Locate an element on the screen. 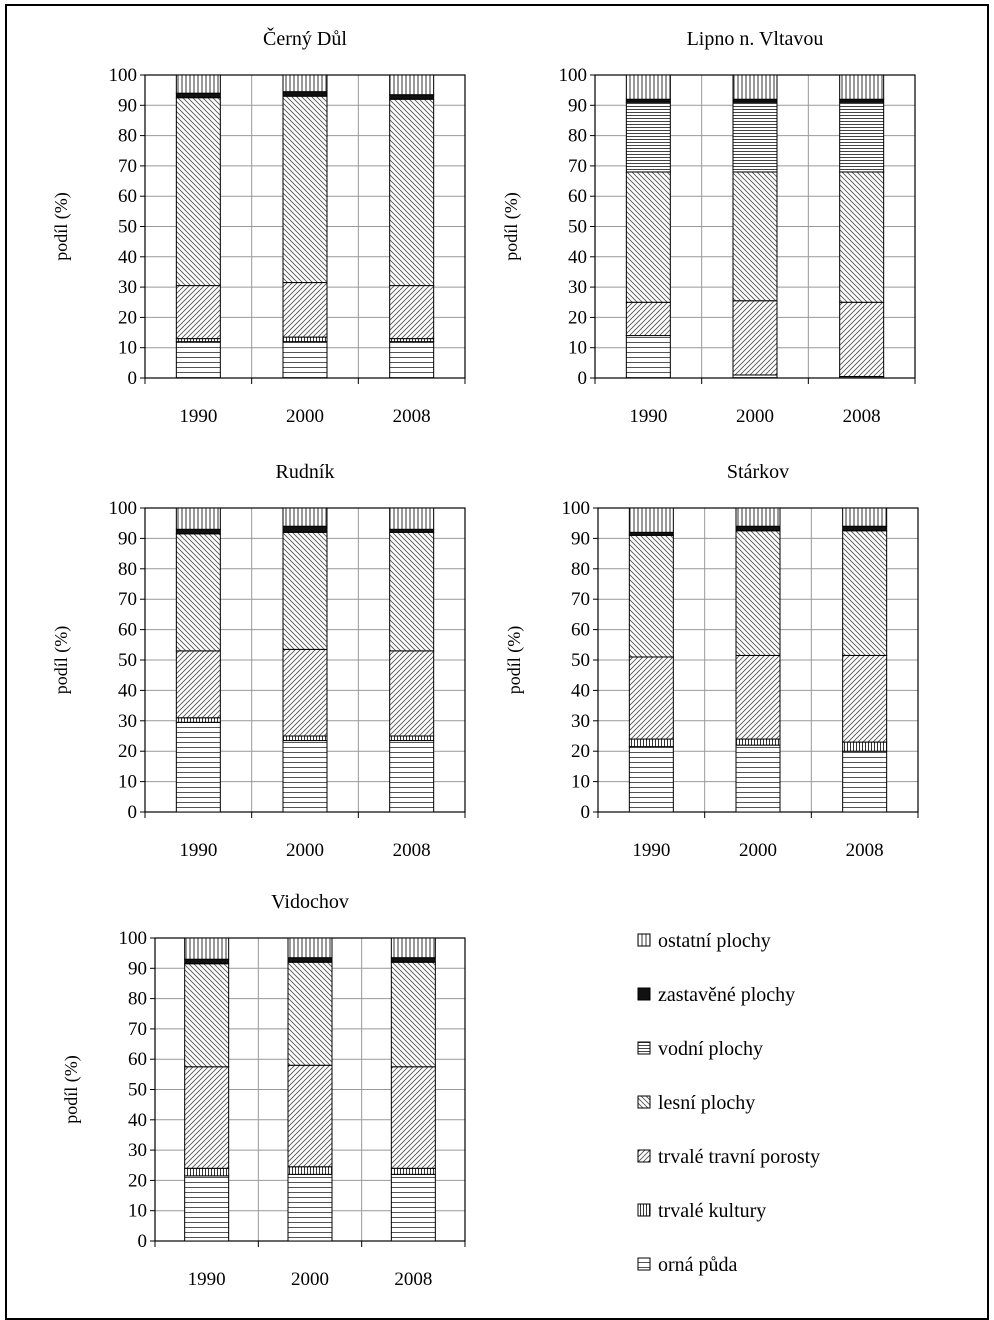 The height and width of the screenshot is (1320, 994). legend-item-zastavene-plochy: zastavěné plochy is located at coordinates (716, 995).